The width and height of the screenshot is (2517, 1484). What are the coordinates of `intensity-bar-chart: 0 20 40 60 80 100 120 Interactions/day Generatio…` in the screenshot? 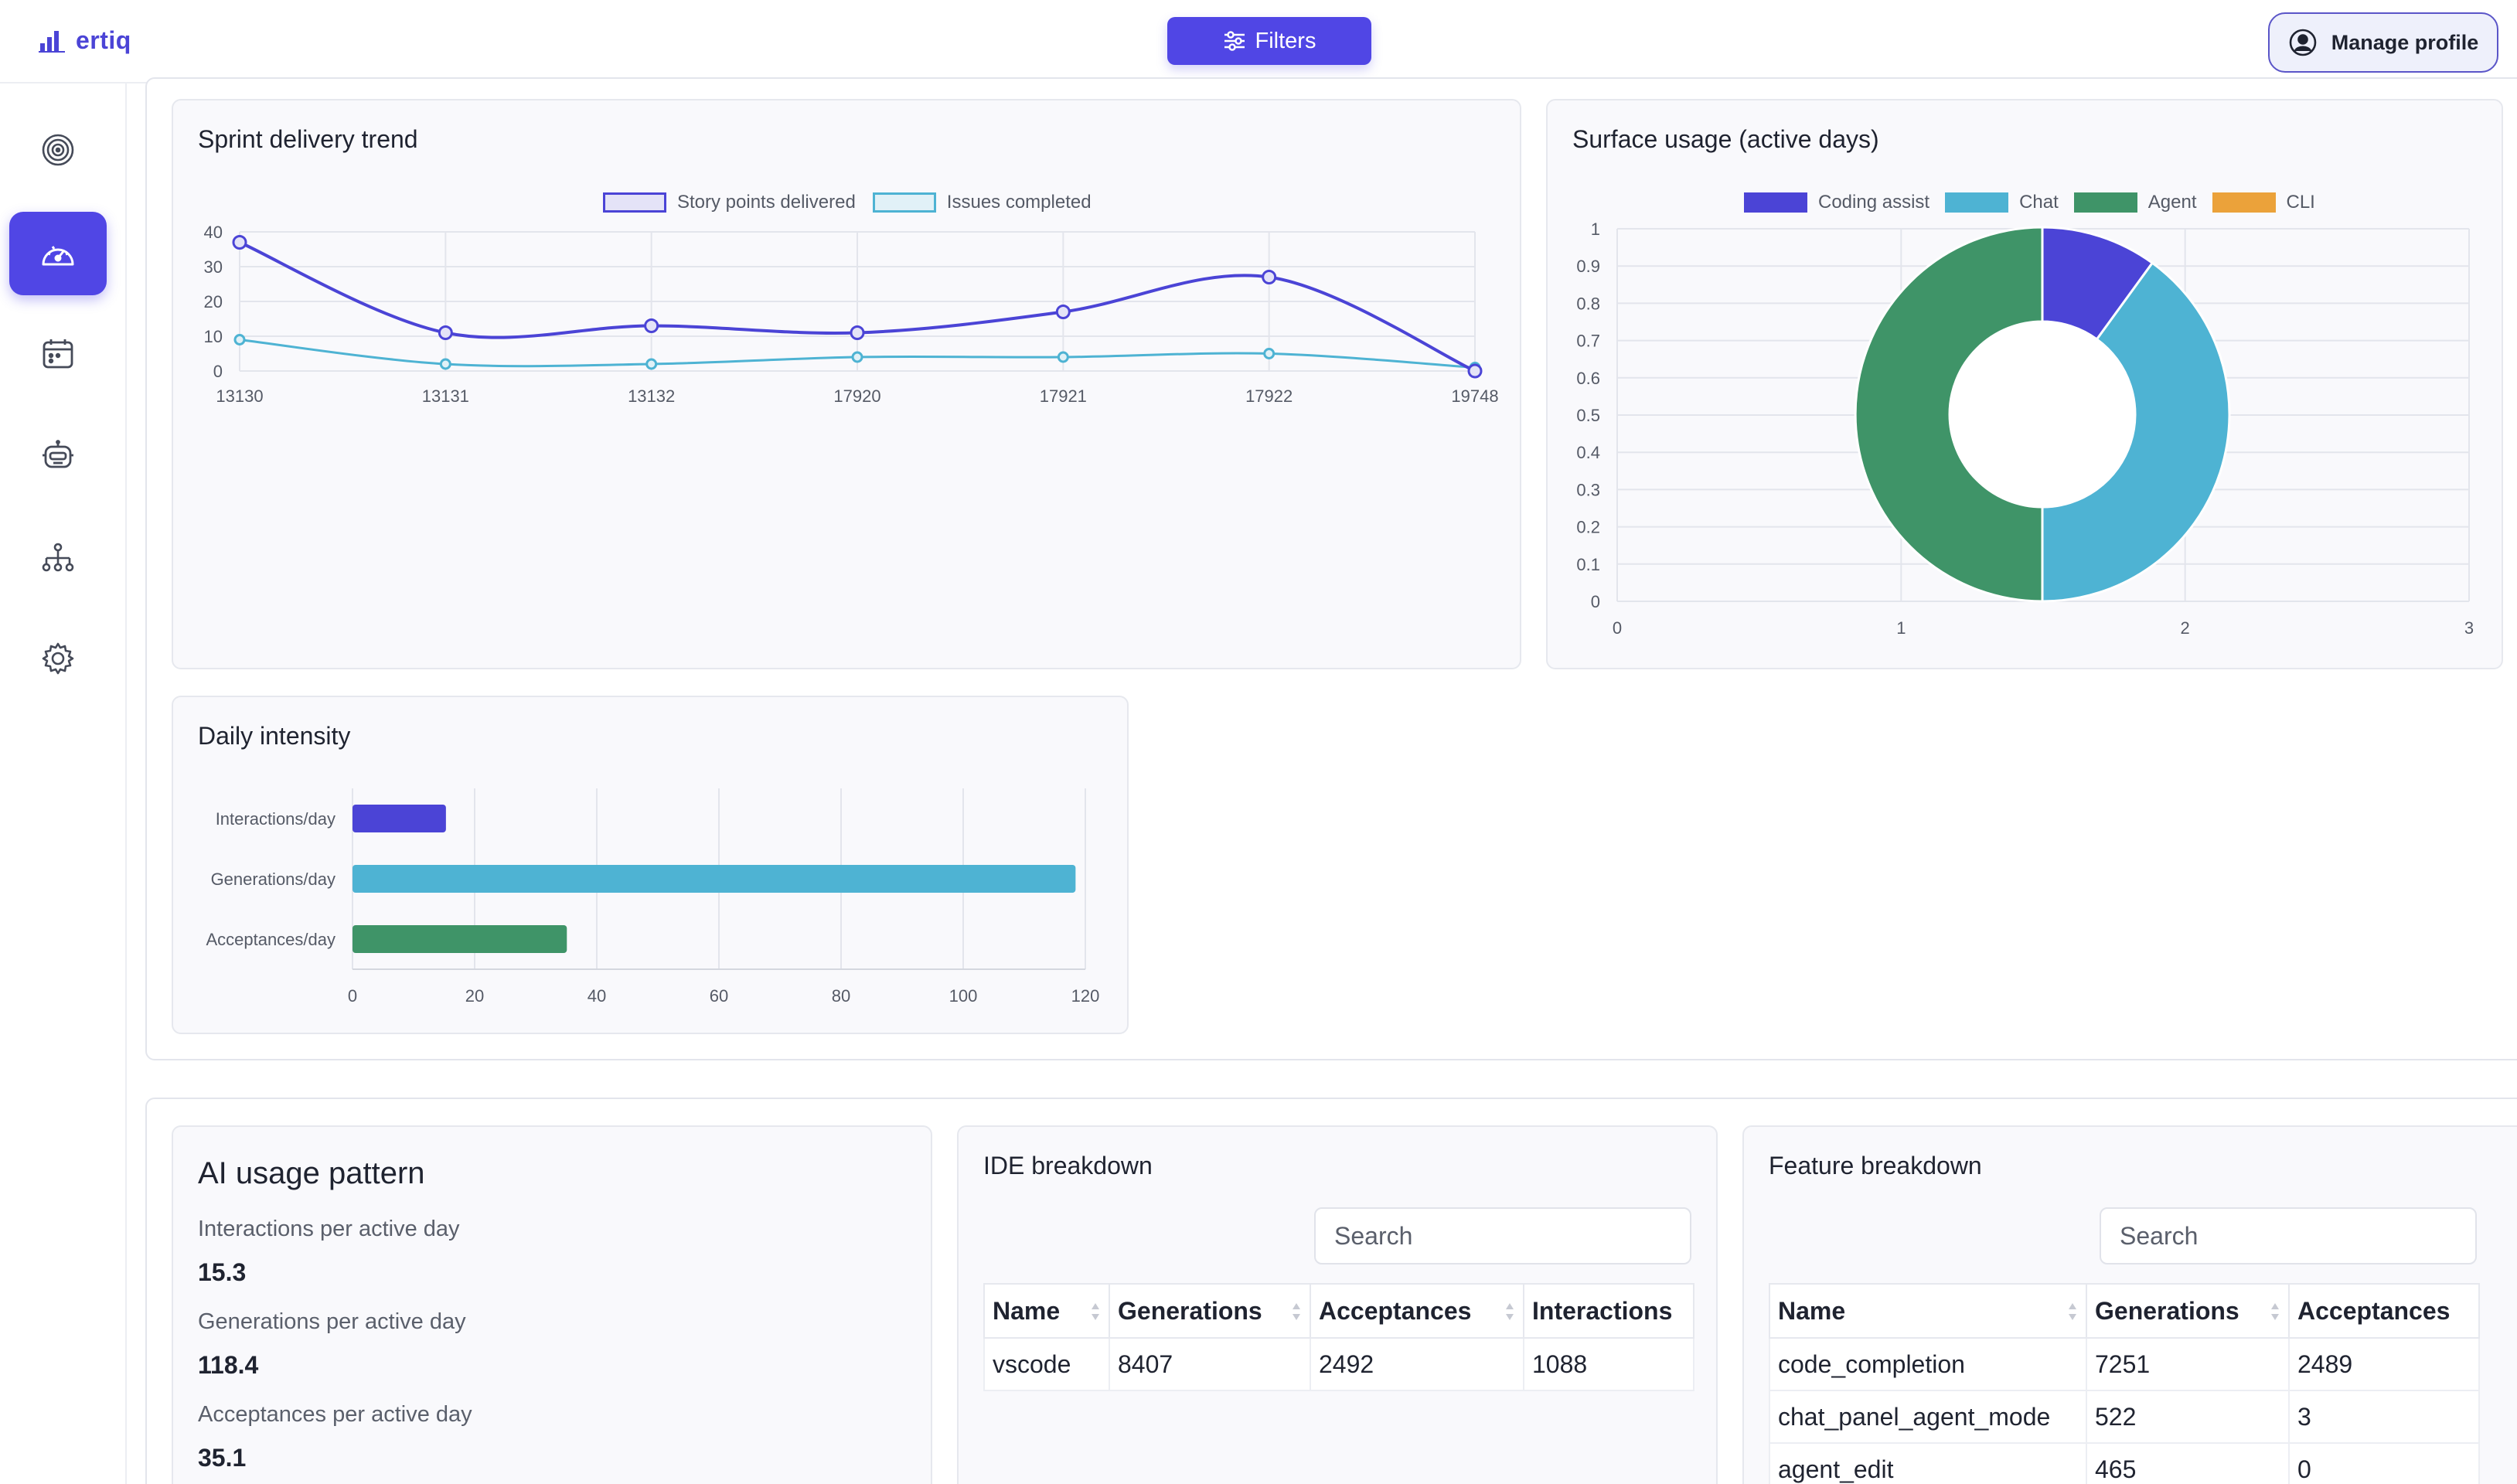 It's located at (651, 866).